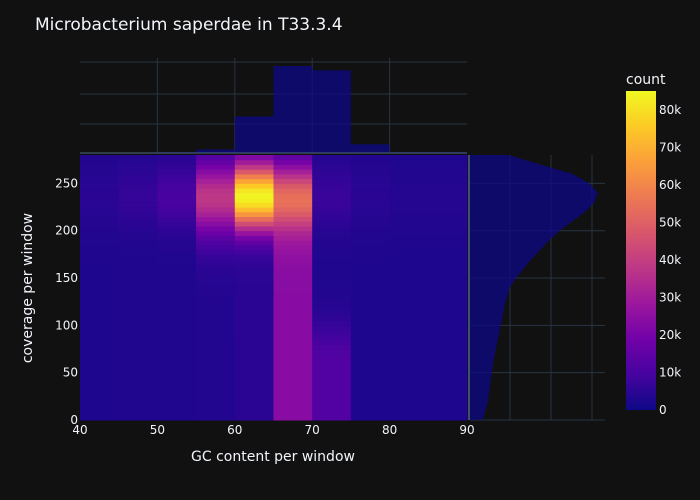 The image size is (700, 500). I want to click on marginal-y-area, so click(534, 287).